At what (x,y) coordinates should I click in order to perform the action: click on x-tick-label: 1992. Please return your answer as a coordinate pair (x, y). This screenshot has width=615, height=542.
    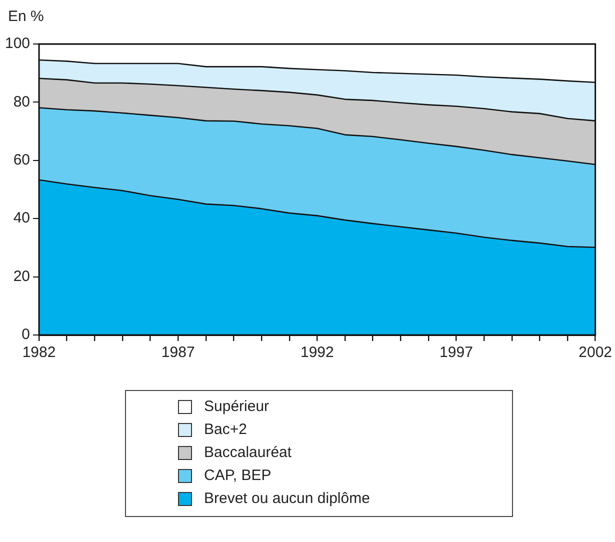
    Looking at the image, I should click on (317, 353).